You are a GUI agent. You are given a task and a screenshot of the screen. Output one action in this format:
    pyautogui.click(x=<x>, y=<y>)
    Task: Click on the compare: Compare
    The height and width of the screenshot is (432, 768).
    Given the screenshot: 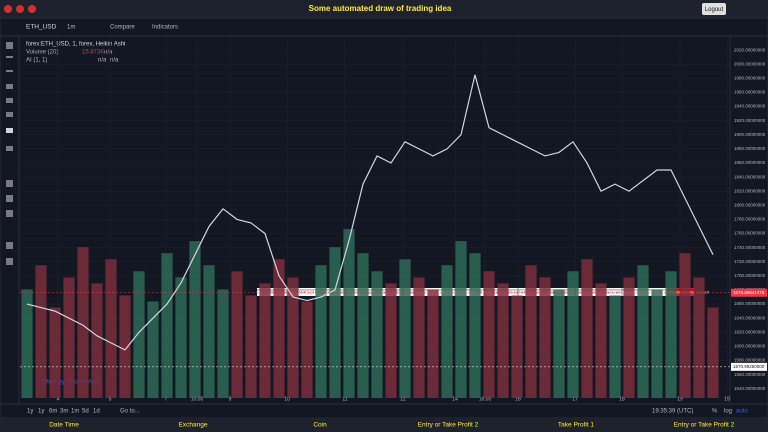 What is the action you would take?
    pyautogui.click(x=122, y=28)
    